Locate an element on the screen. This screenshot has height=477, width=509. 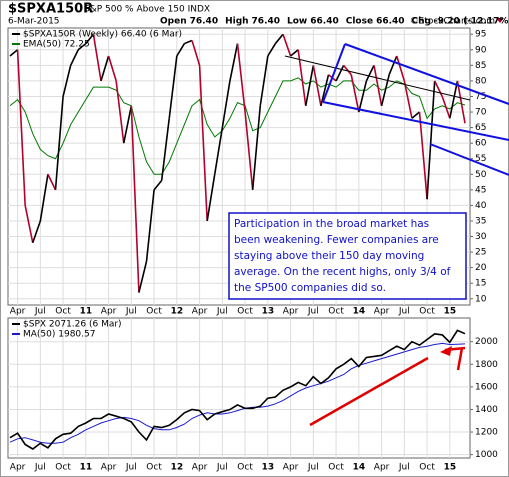
y-tick-label: 65 is located at coordinates (480, 128).